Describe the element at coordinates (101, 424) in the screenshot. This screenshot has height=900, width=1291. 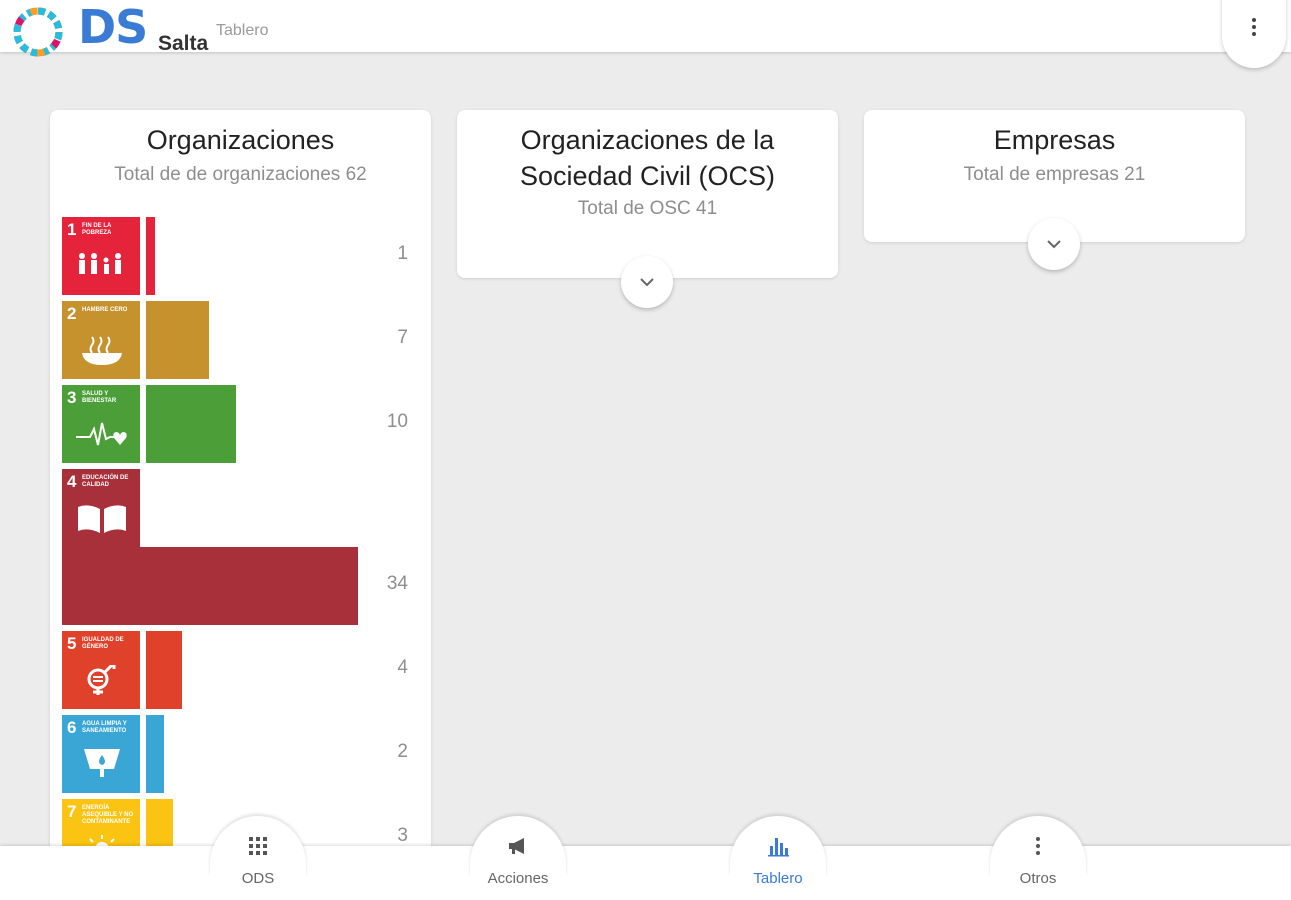
I see `sdg-3-tile: 3 SALUD Y BIENESTAR` at that location.